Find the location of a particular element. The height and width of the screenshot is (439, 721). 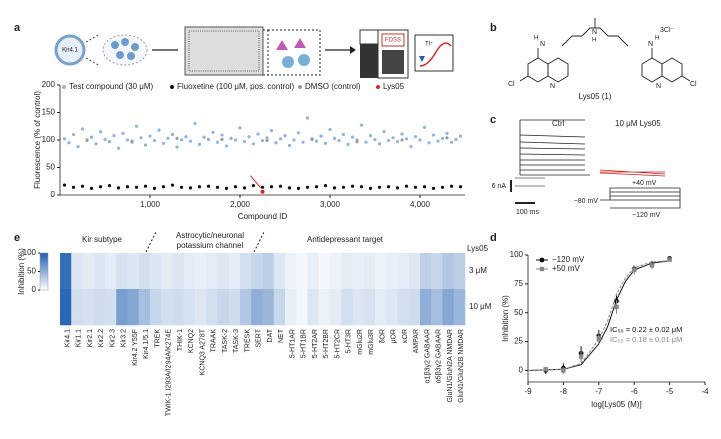

x-tick-label: -8 is located at coordinates (564, 391).